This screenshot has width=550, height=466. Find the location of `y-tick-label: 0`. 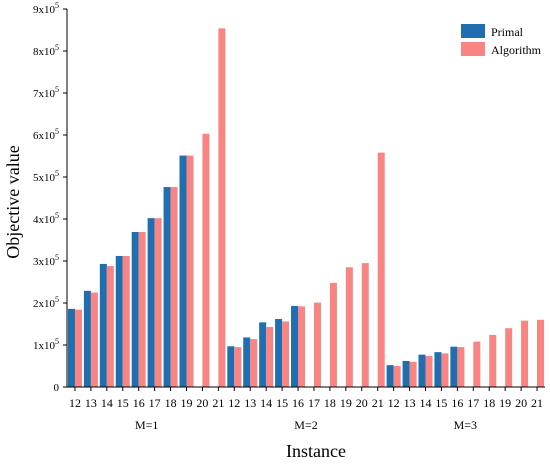

y-tick-label: 0 is located at coordinates (57, 388).